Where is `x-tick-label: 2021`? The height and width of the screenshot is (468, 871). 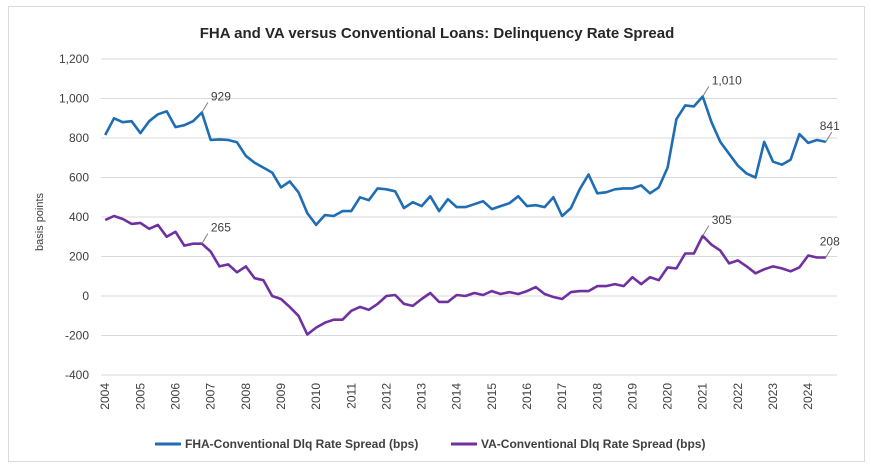
x-tick-label: 2021 is located at coordinates (703, 396).